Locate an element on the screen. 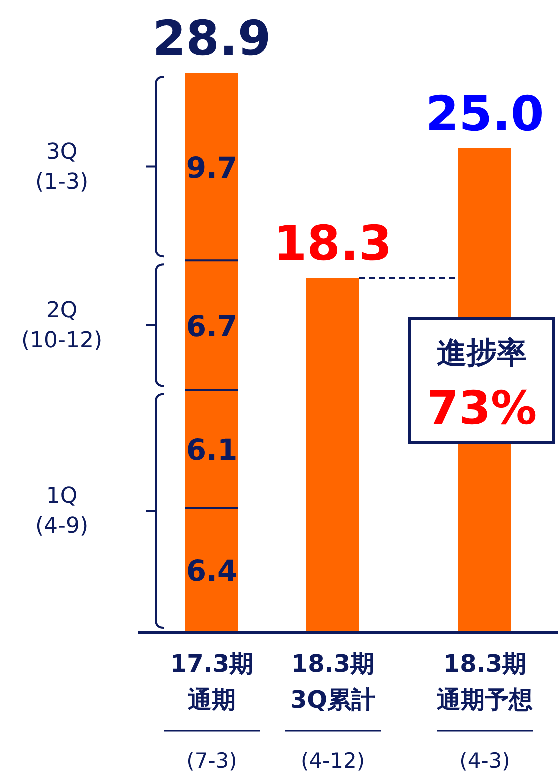  data-label: 9.7 is located at coordinates (212, 167).